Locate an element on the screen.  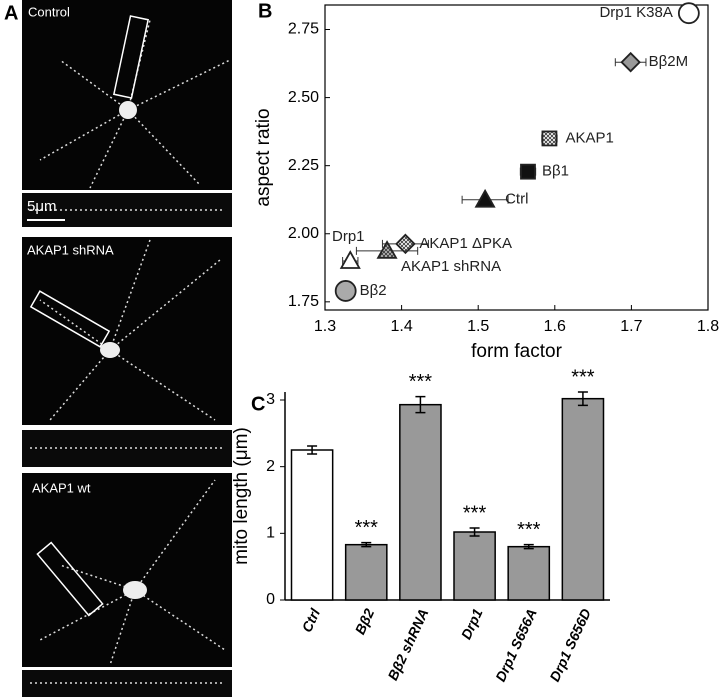
y-tick-label: 2.75 is located at coordinates (303, 29).